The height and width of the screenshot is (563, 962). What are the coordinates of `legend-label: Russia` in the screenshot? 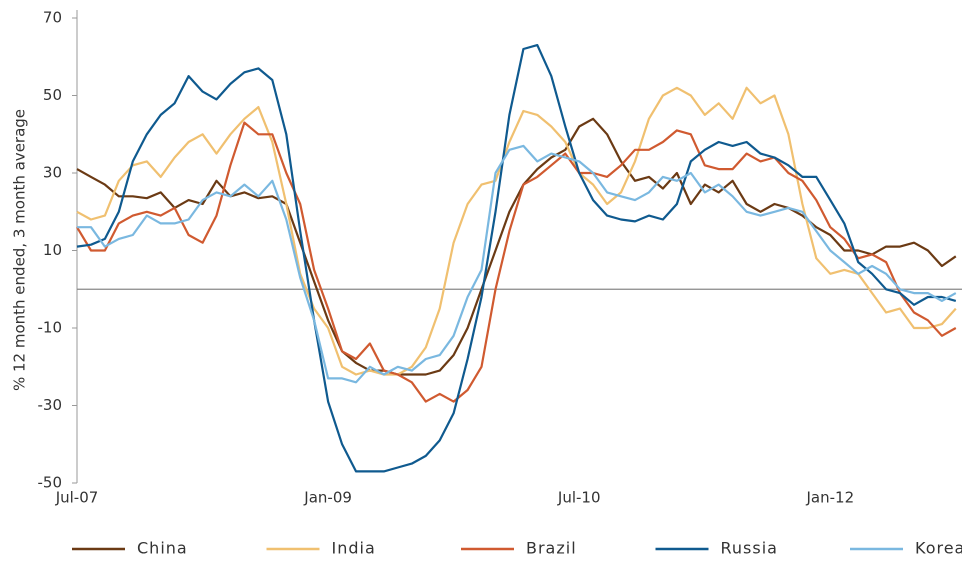 It's located at (749, 548).